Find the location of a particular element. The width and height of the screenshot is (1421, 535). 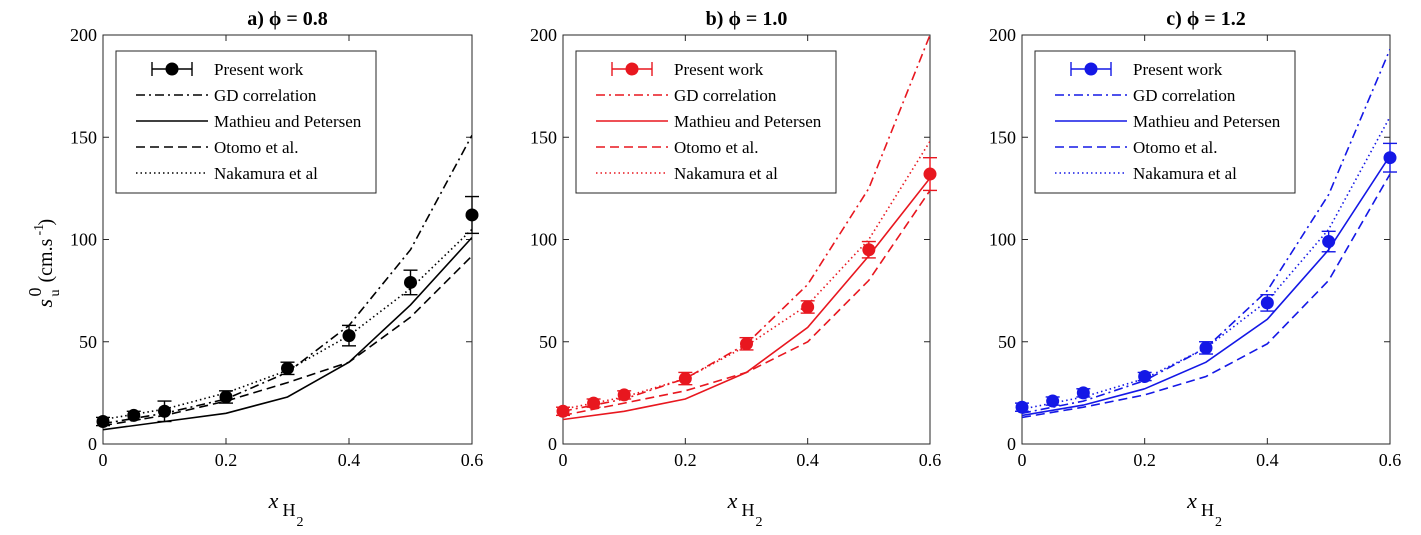

y-tick-label: 50 is located at coordinates (88, 342).